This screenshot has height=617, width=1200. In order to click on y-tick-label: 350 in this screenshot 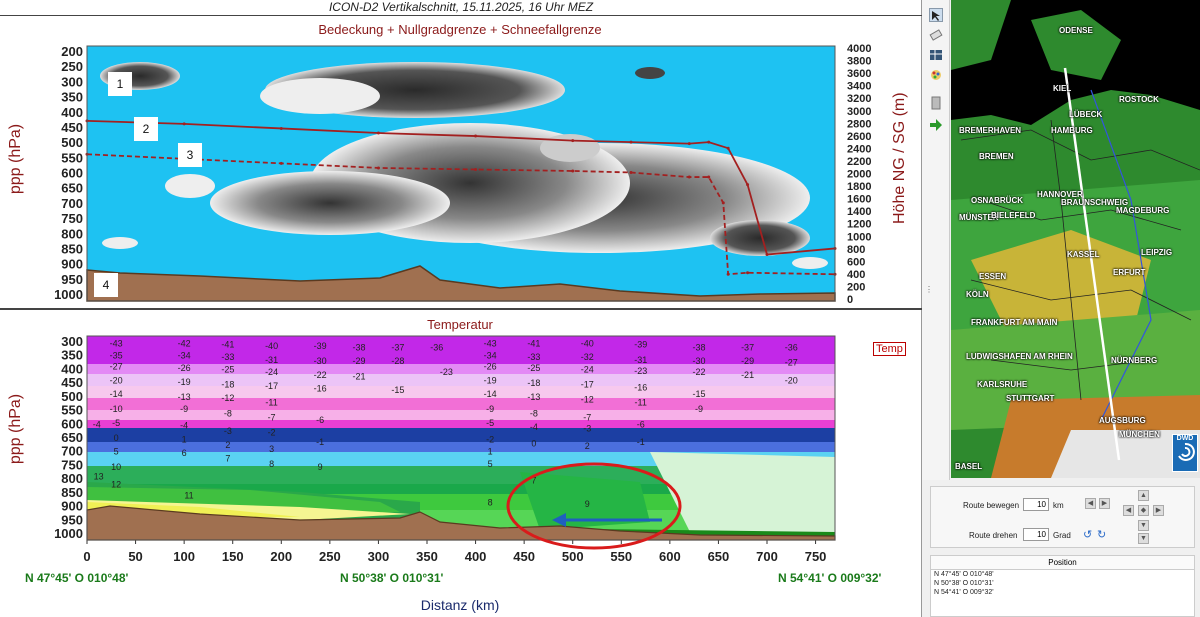, I will do `click(72, 97)`.